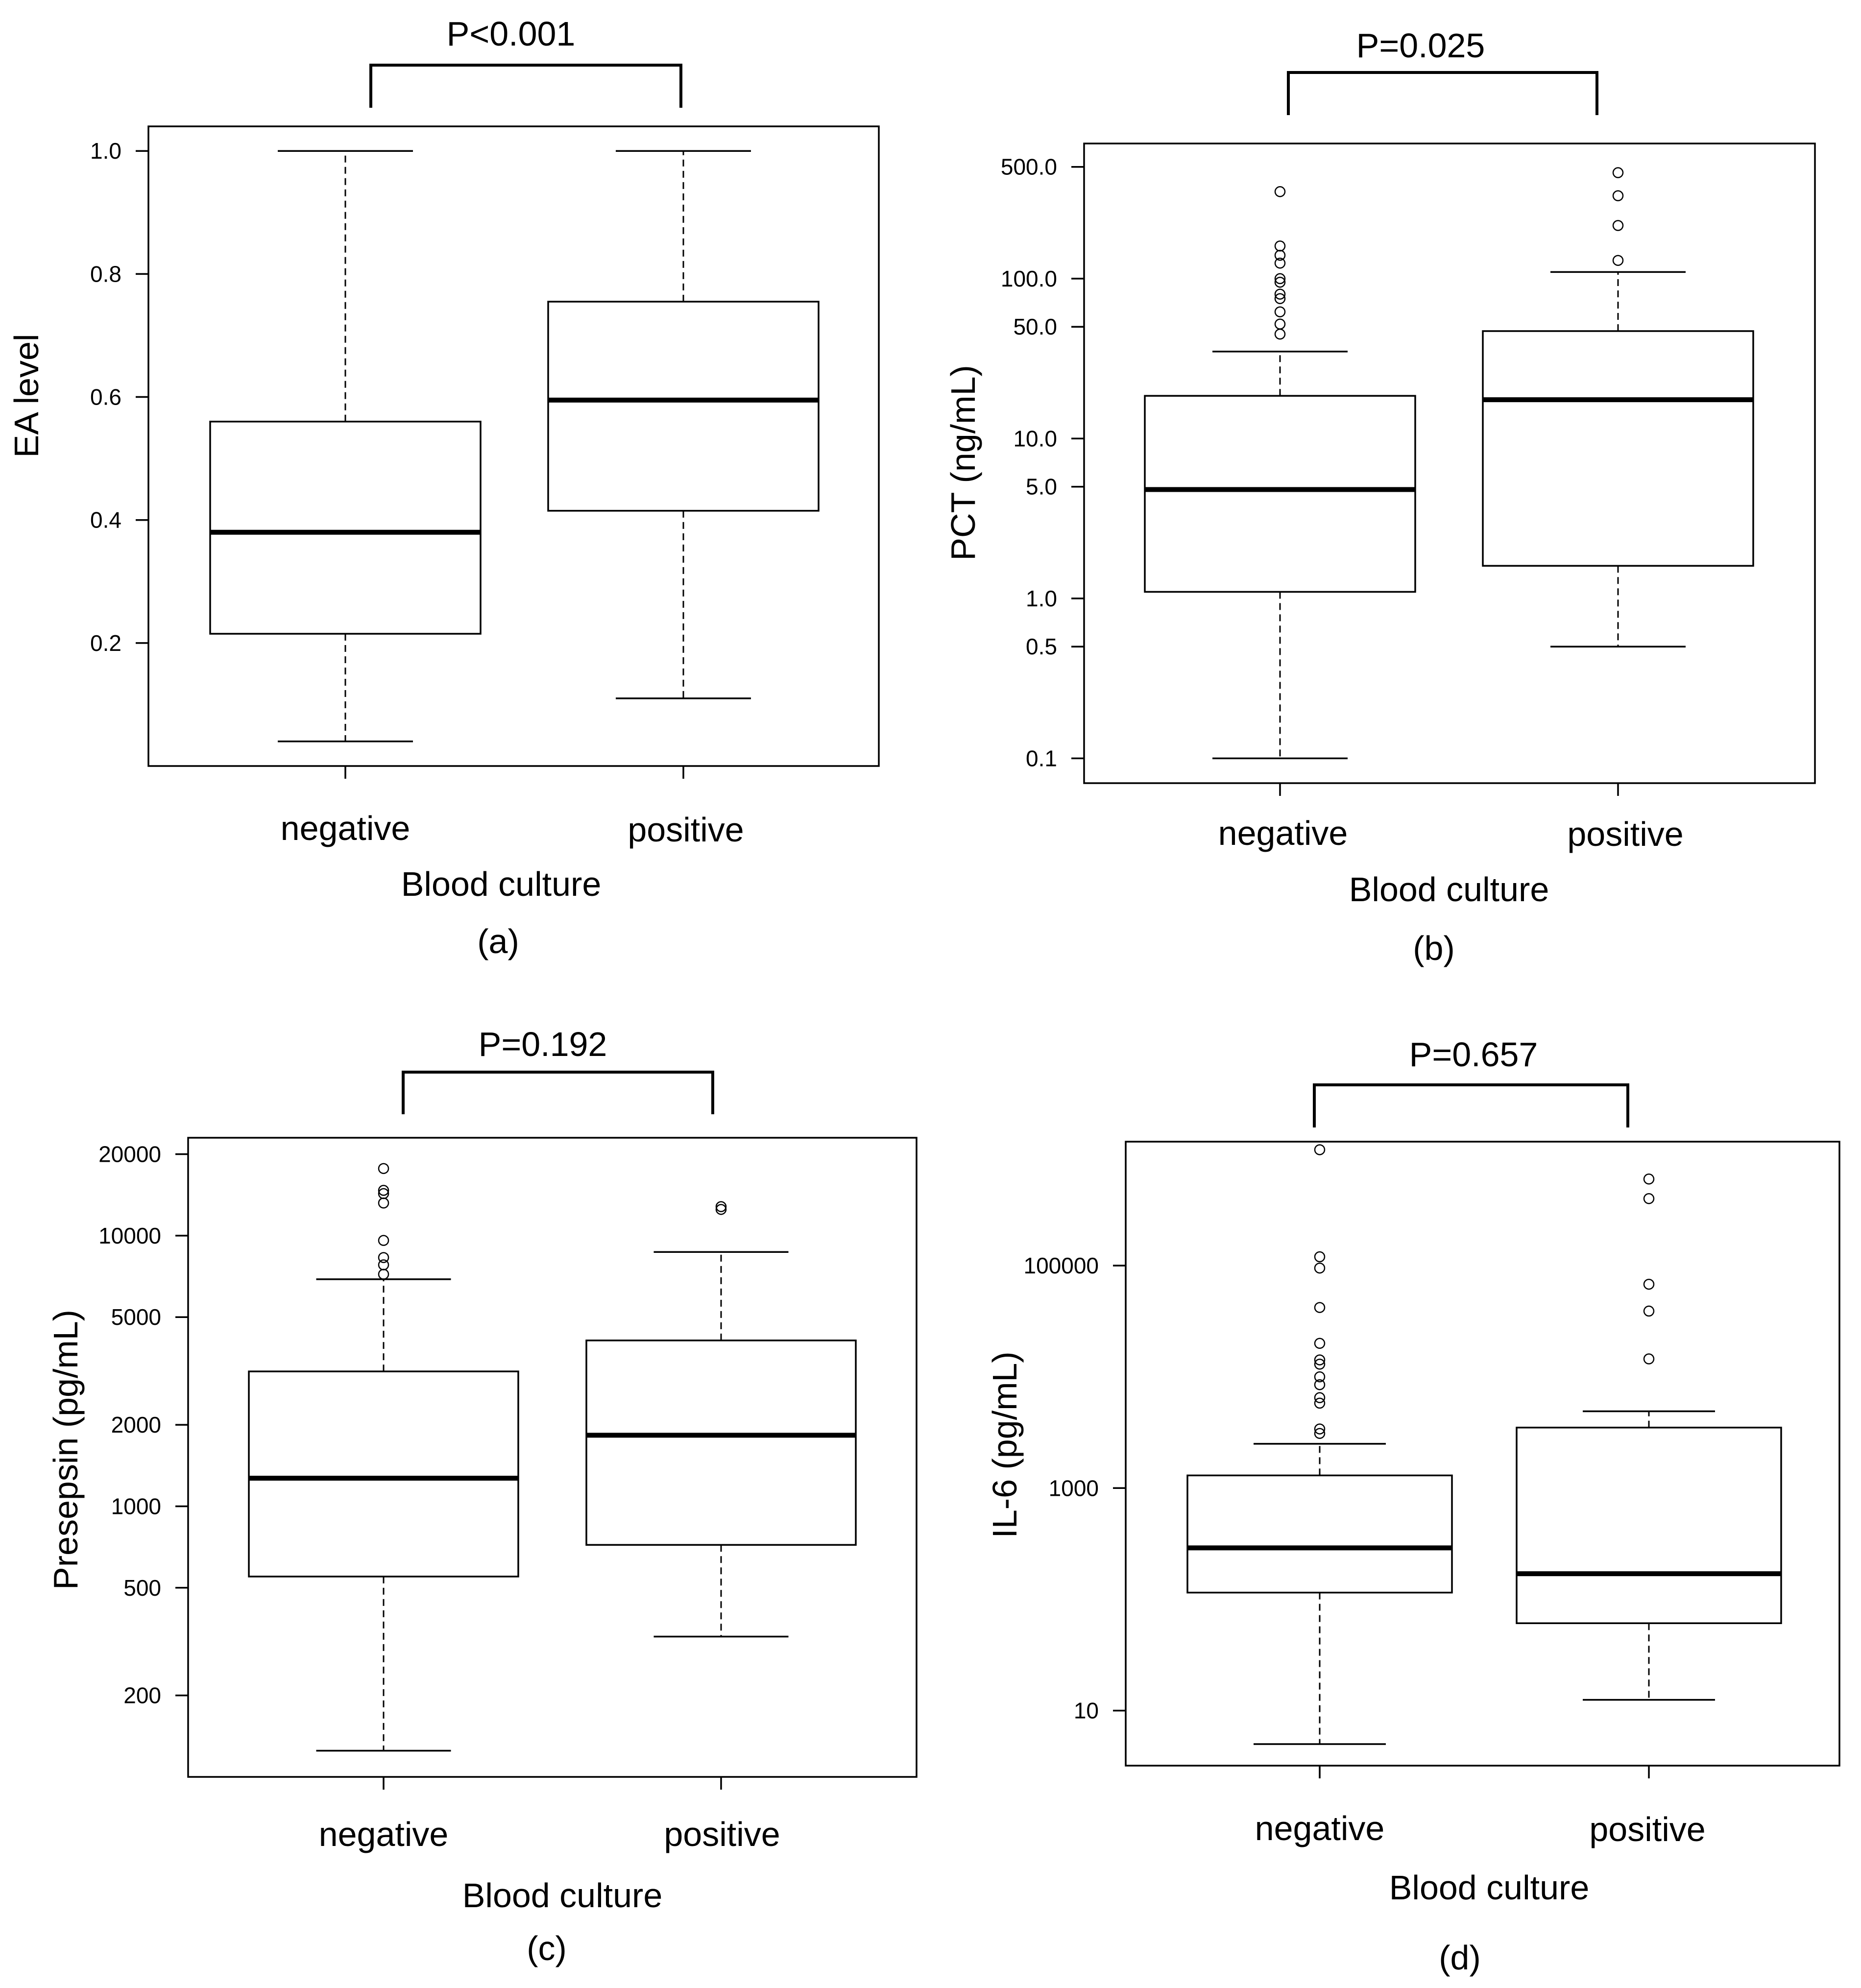 This screenshot has width=1861, height=1988. What do you see at coordinates (1005, 1444) in the screenshot?
I see `y-axis-title: IL-6 (pg/mL)` at bounding box center [1005, 1444].